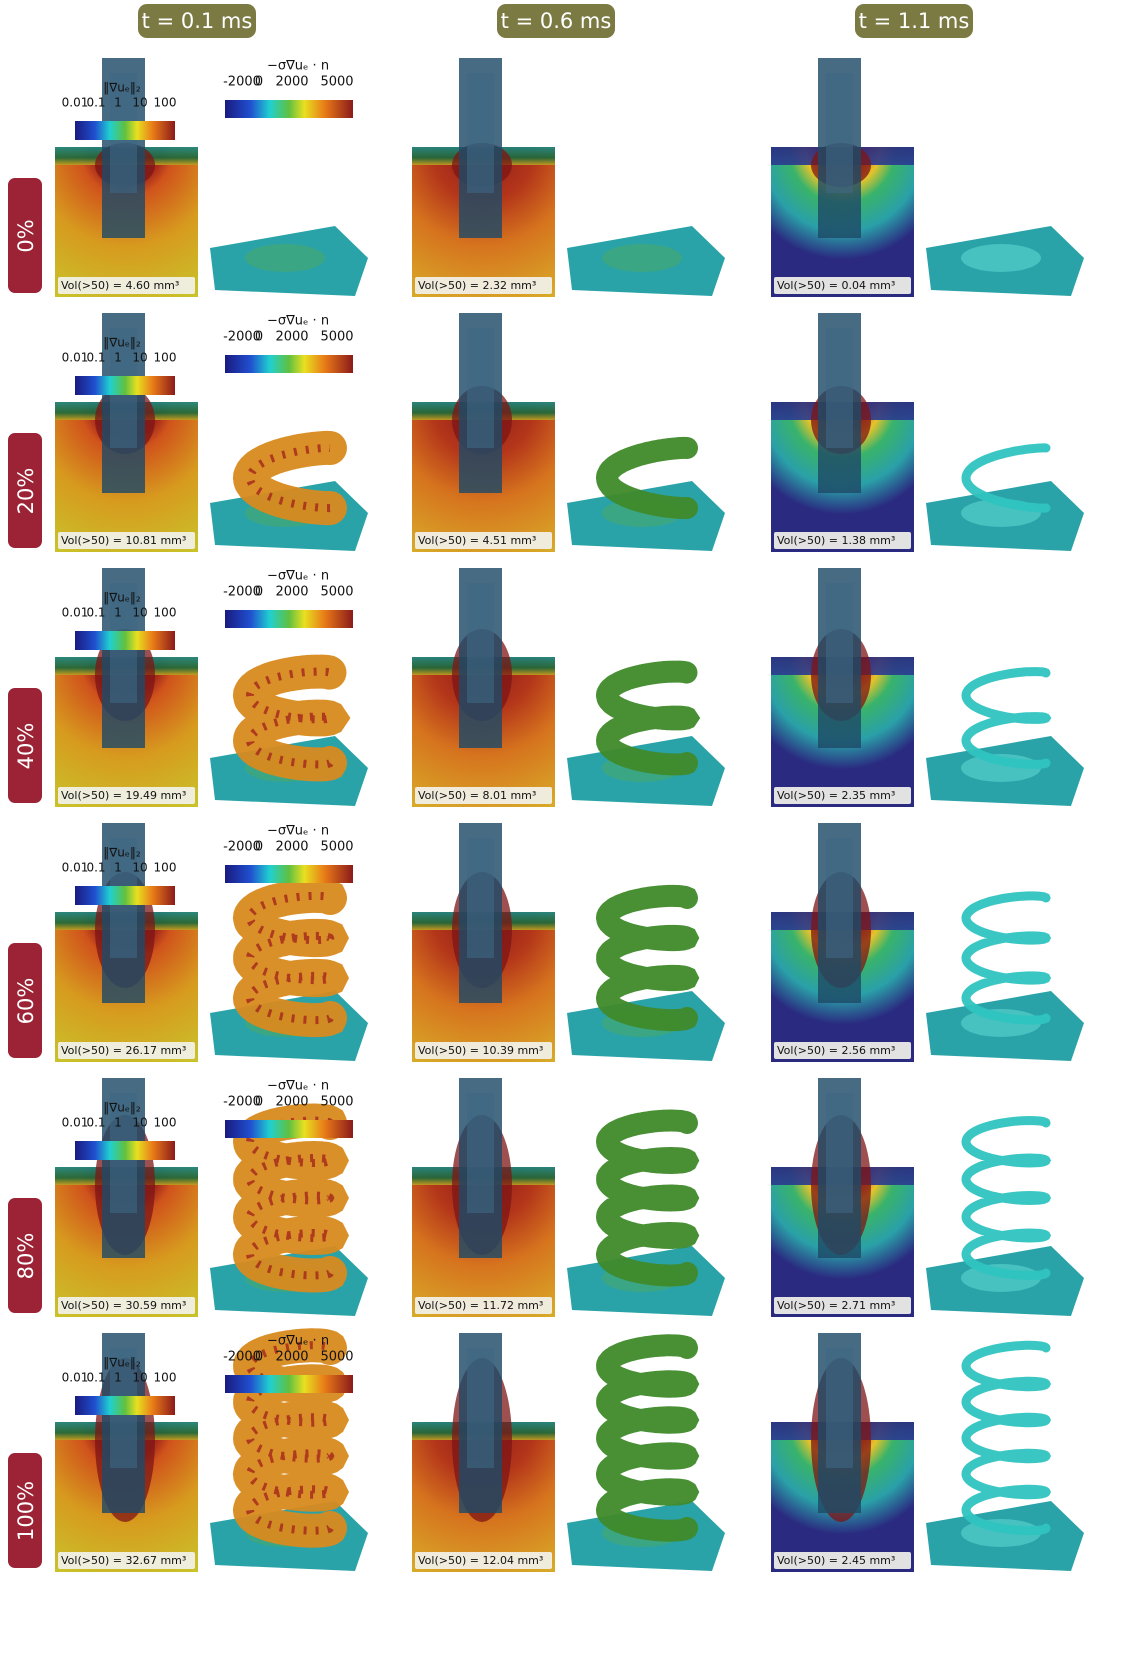 This screenshot has height=1654, width=1140. I want to click on volume-label: Vol(>50) = 2.56 mm³, so click(836, 1050).